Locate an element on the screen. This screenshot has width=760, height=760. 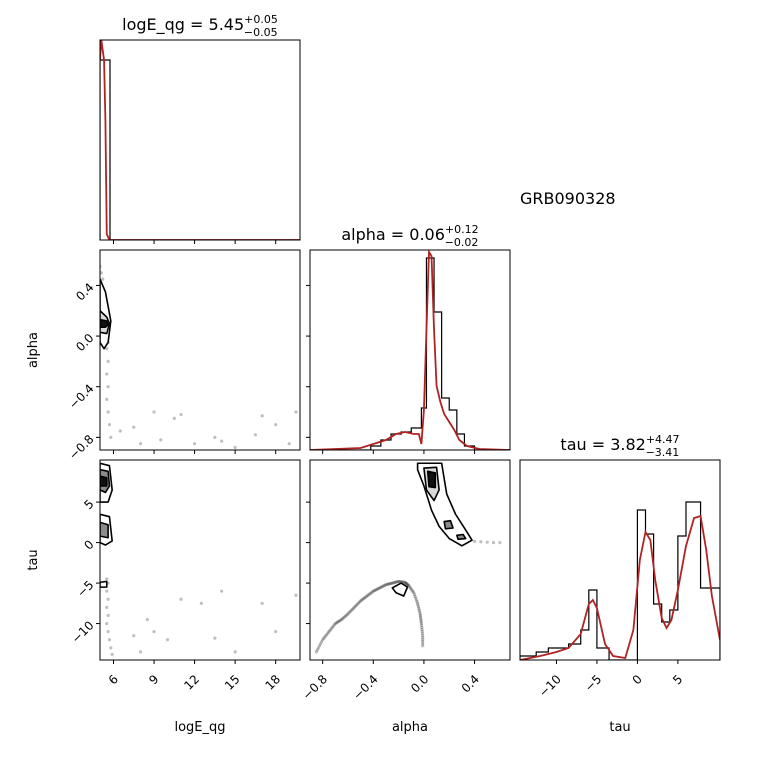
x-axis-label-logE_qg: logE_qg is located at coordinates (199, 727).